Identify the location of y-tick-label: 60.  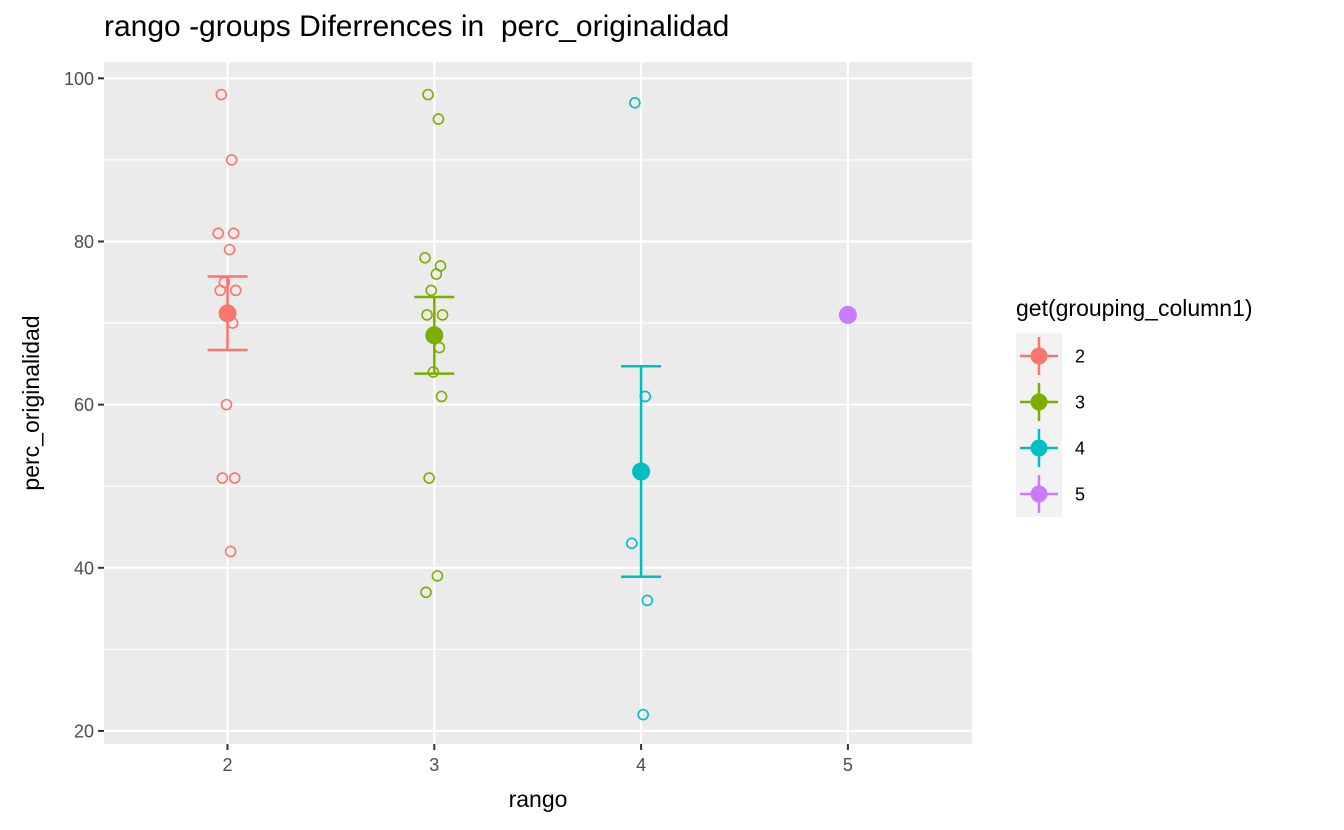
(84, 405).